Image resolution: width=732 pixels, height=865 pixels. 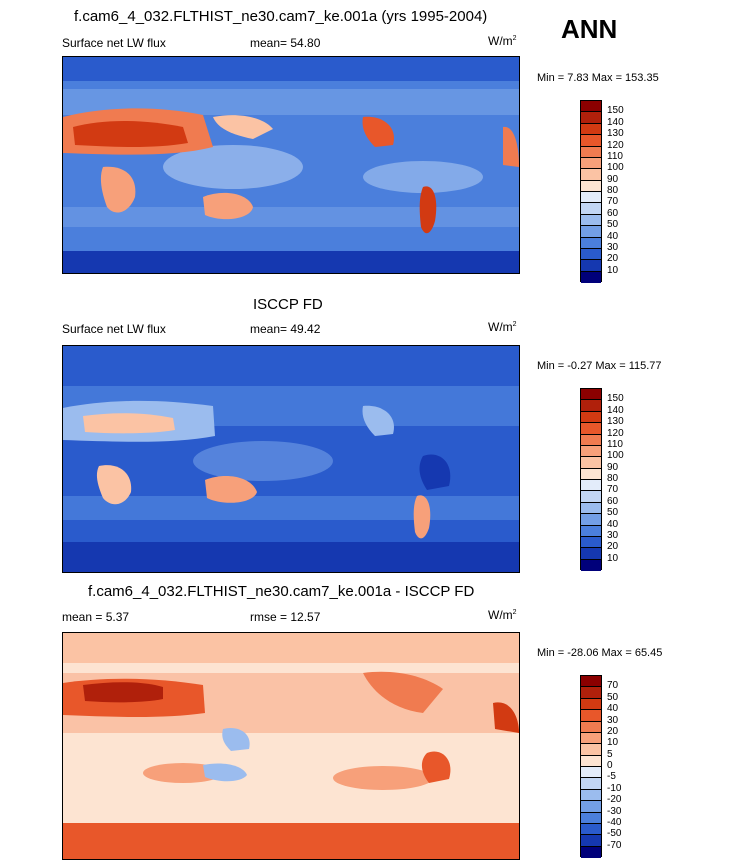 What do you see at coordinates (615, 145) in the screenshot?
I see `colorbar-tick-label: 120` at bounding box center [615, 145].